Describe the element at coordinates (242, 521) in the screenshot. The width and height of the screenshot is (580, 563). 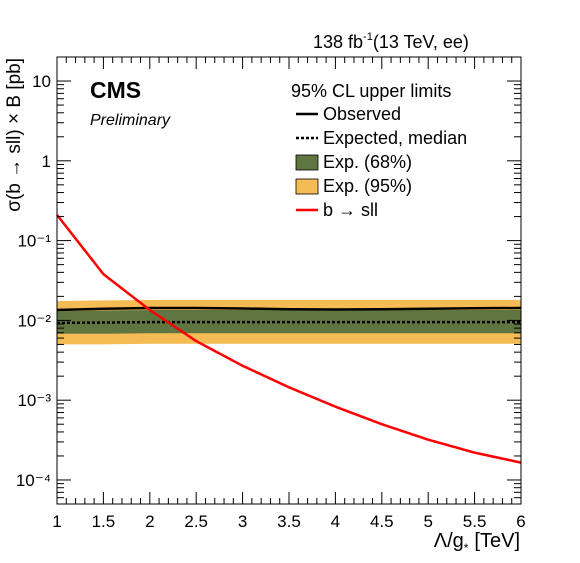
I see `x-tick-label: 3` at that location.